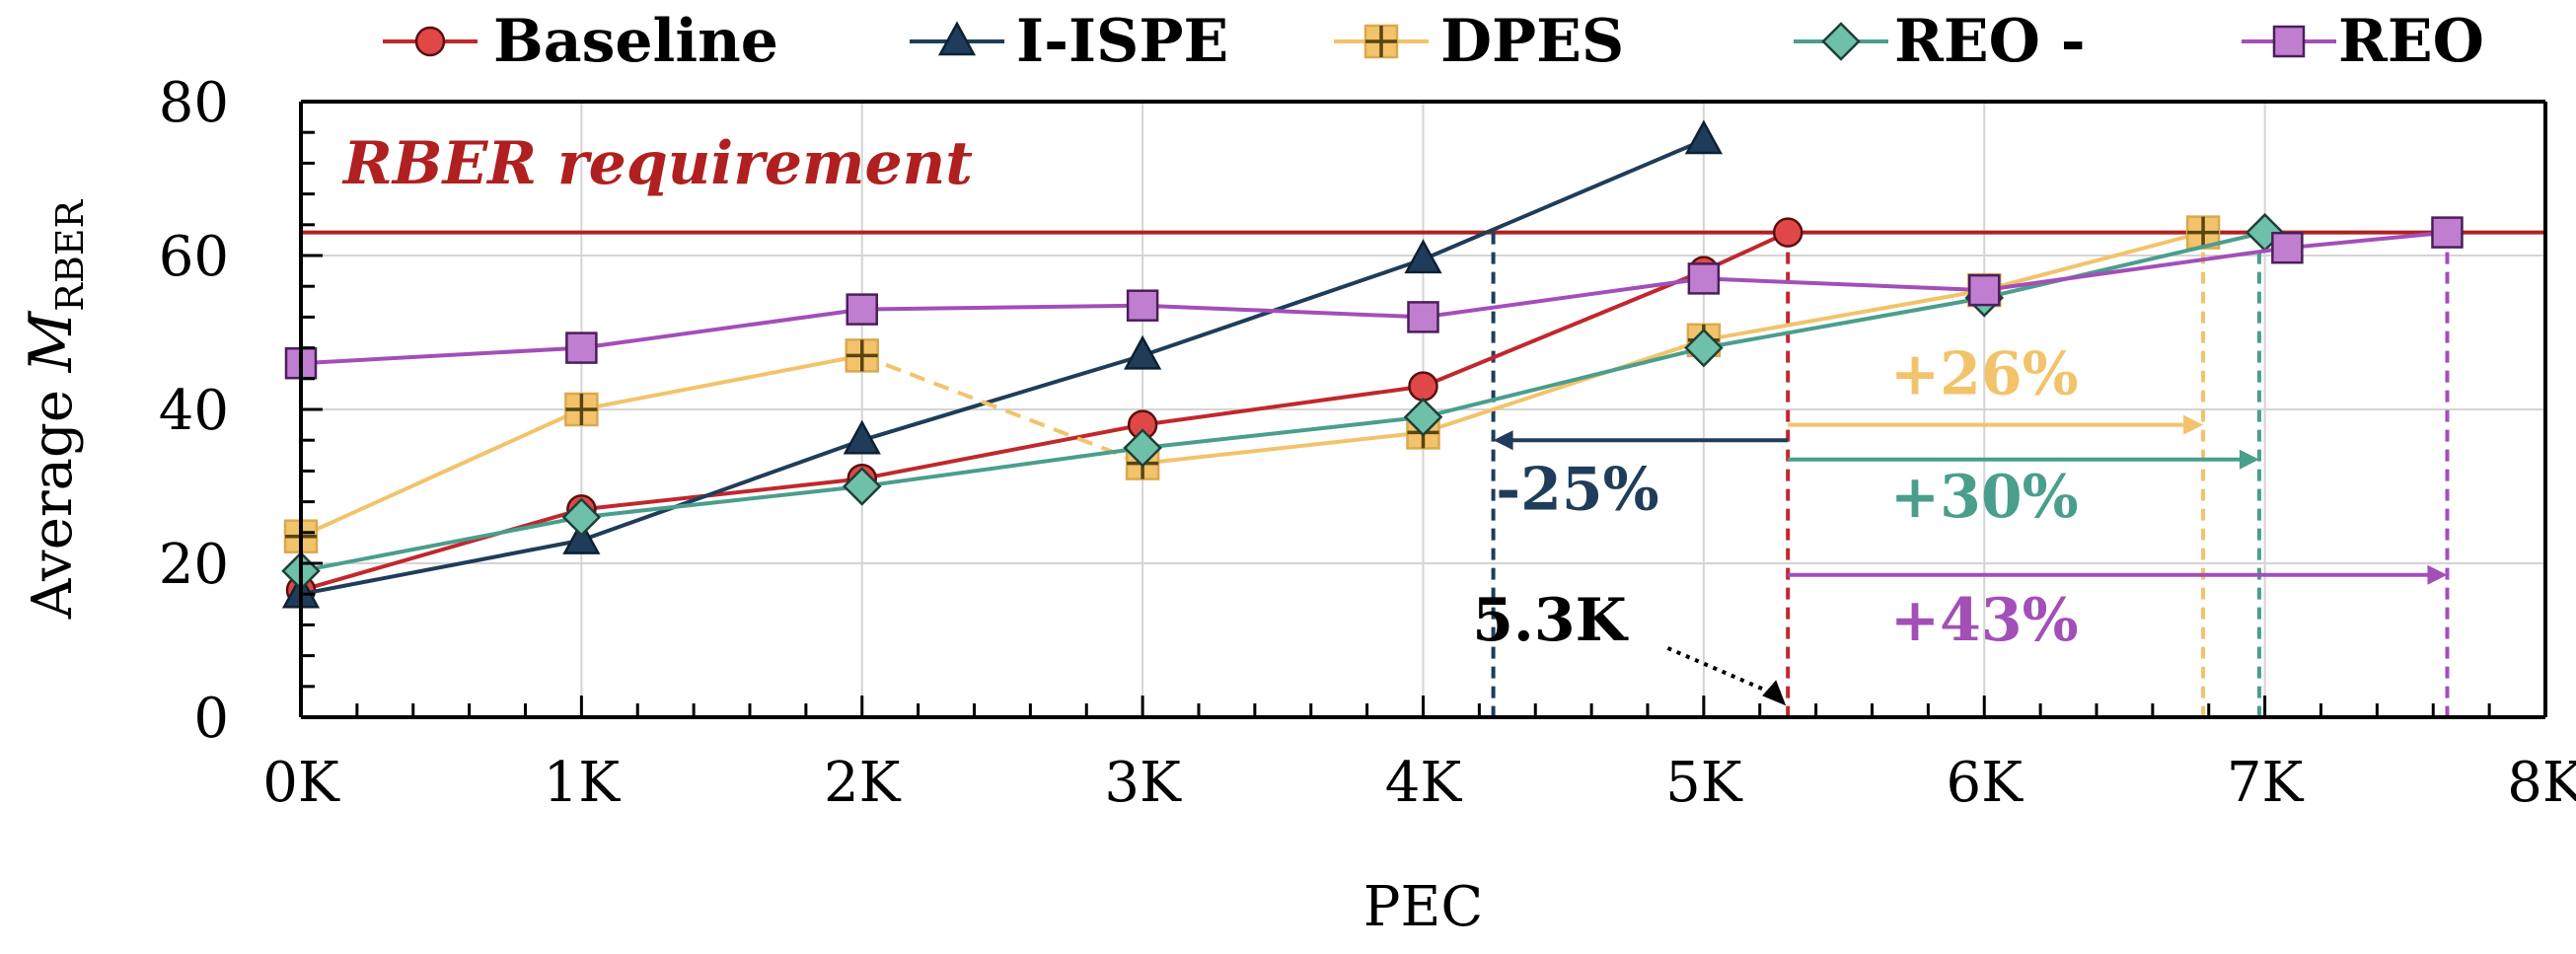  I want to click on series-reo, so click(1374, 298).